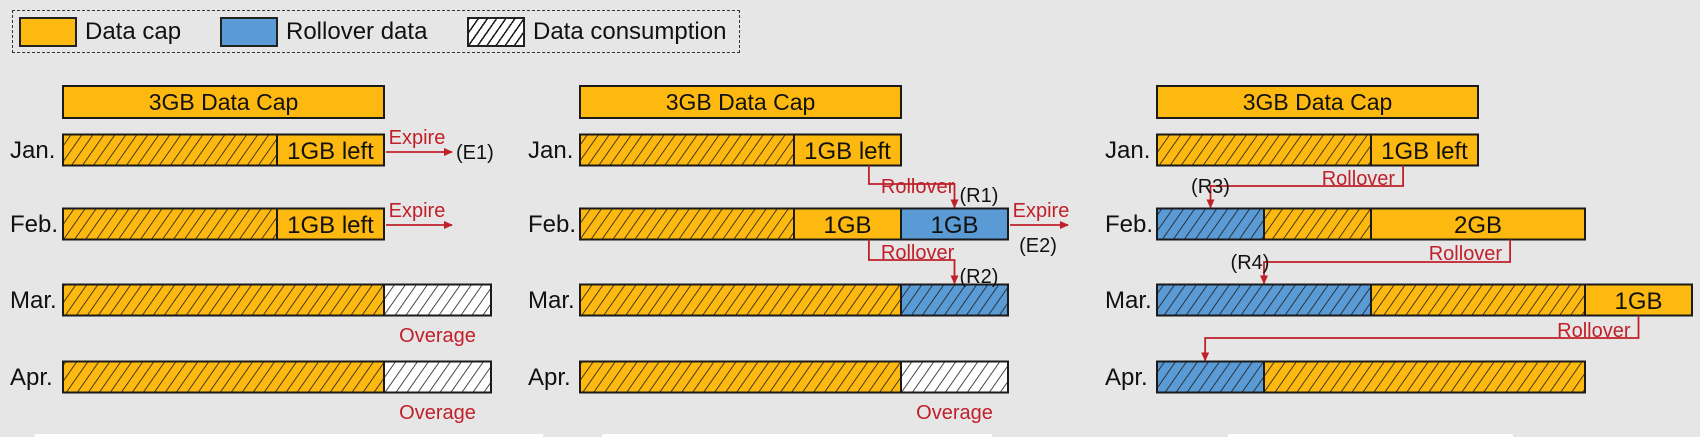  Describe the element at coordinates (496, 32) in the screenshot. I see `legend-swatch-consumption` at that location.